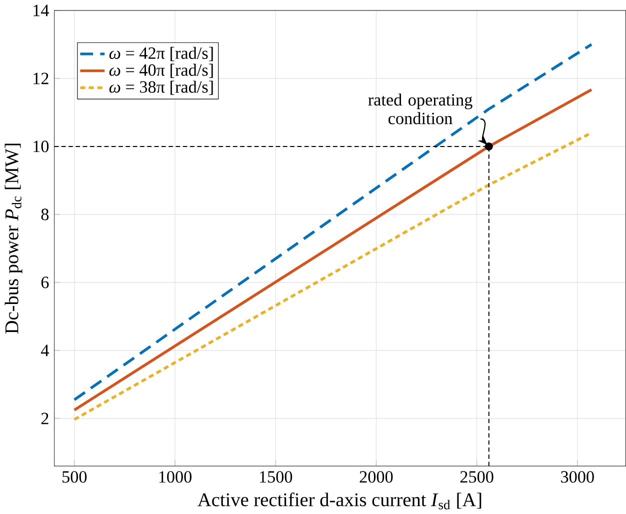  What do you see at coordinates (420, 109) in the screenshot?
I see `annotation: rated operating condition` at bounding box center [420, 109].